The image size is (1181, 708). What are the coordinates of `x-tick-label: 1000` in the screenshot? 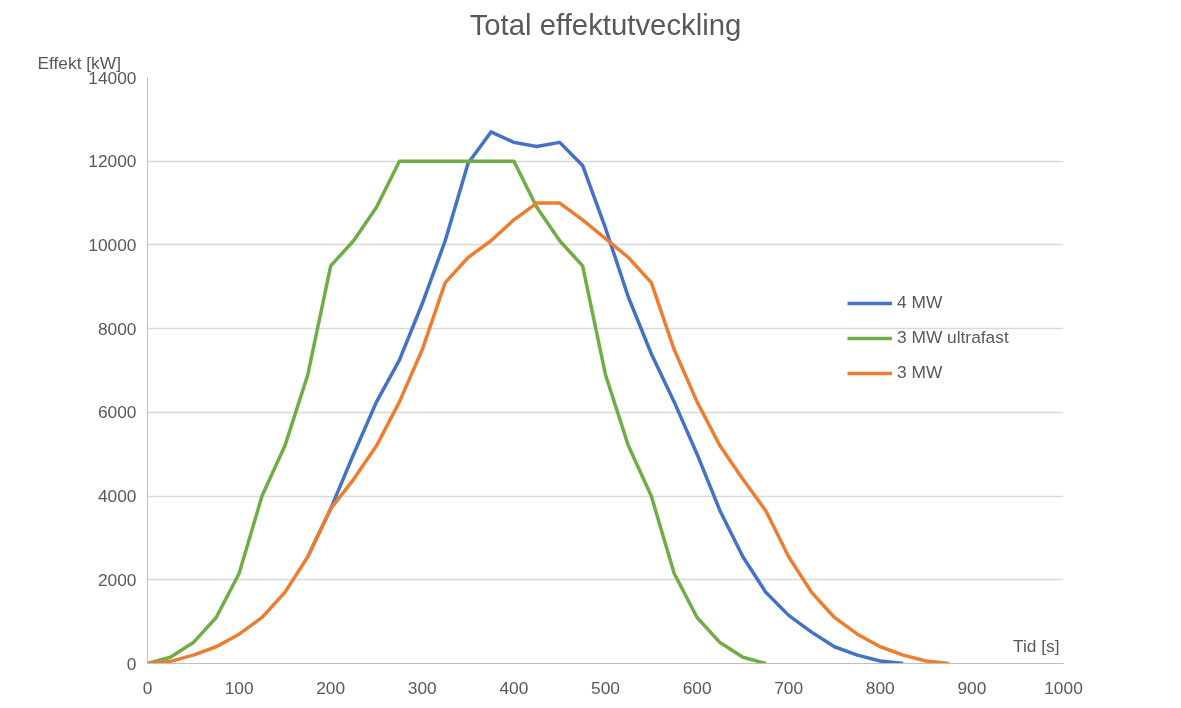 It's located at (1063, 687).